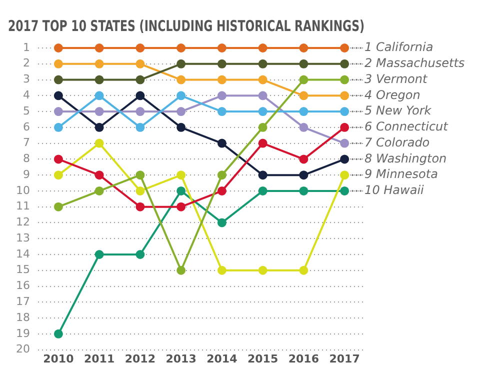 The height and width of the screenshot is (381, 498). Describe the element at coordinates (26, 47) in the screenshot. I see `y-tick-label: 1` at that location.